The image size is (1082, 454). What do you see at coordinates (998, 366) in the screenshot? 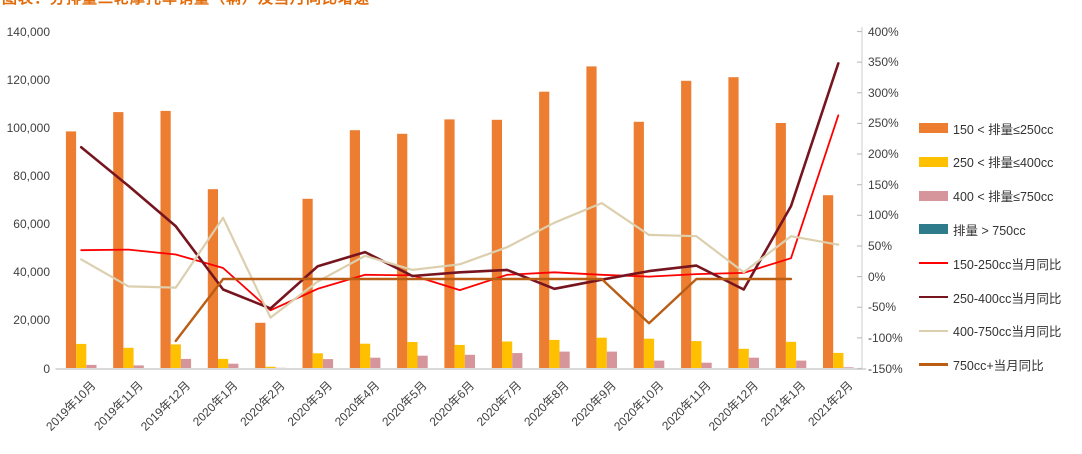
I see `legend-label: 750cc+当月同比` at bounding box center [998, 366].